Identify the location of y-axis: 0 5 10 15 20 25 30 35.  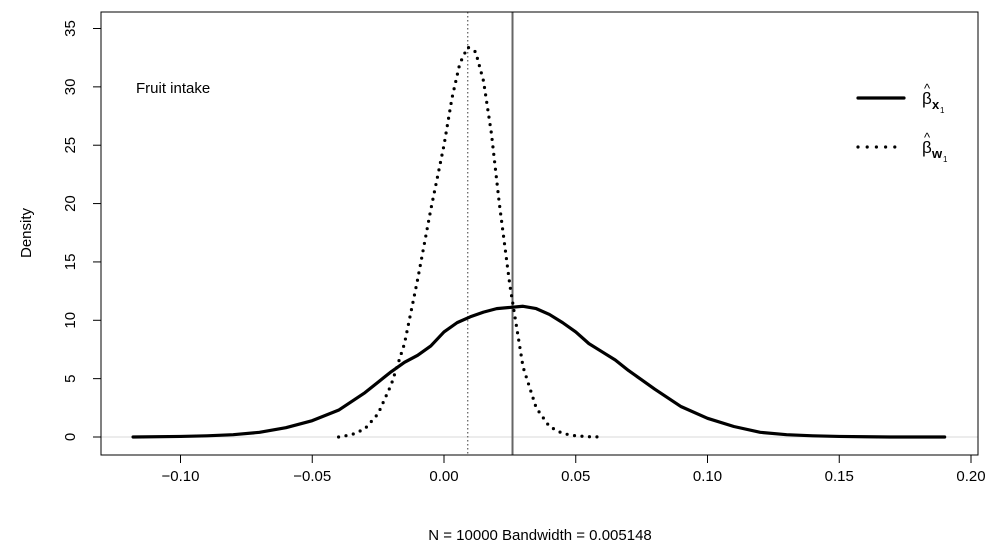
(82, 230).